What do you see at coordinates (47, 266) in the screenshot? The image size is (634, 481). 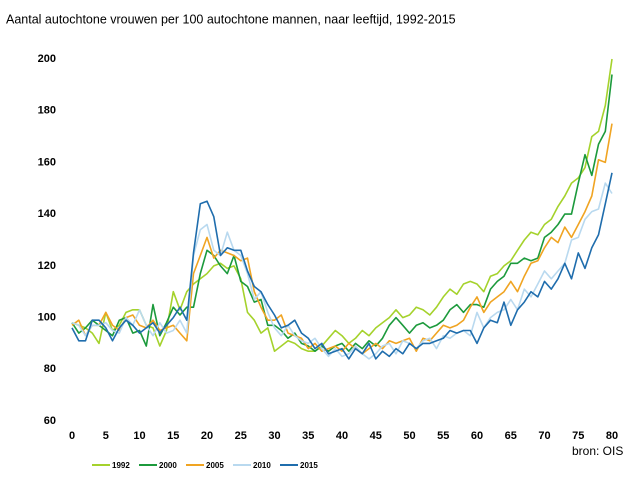 I see `y-tick-label: 120` at bounding box center [47, 266].